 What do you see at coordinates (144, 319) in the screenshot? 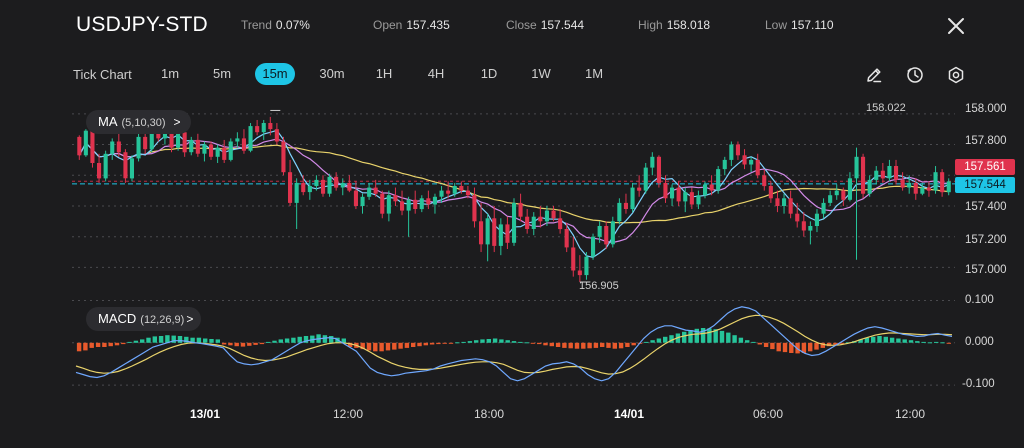
I see `macd-indicator-toggle: MACD (12,26,9) >` at bounding box center [144, 319].